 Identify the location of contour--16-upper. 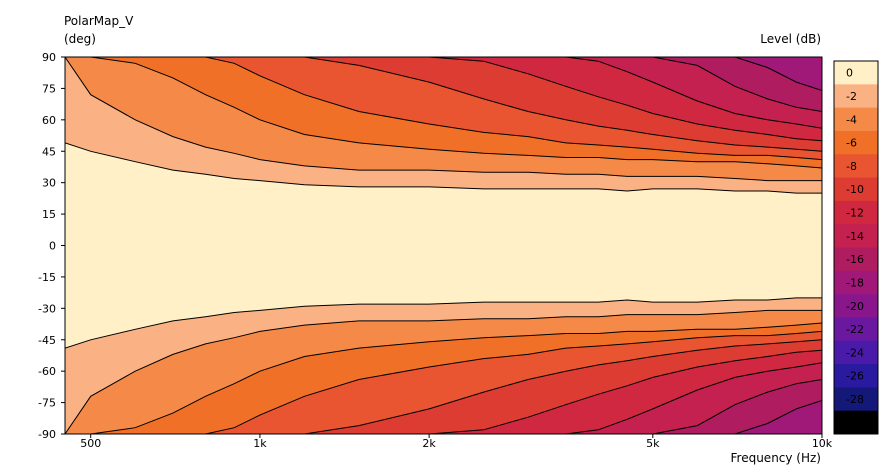
(443, 84).